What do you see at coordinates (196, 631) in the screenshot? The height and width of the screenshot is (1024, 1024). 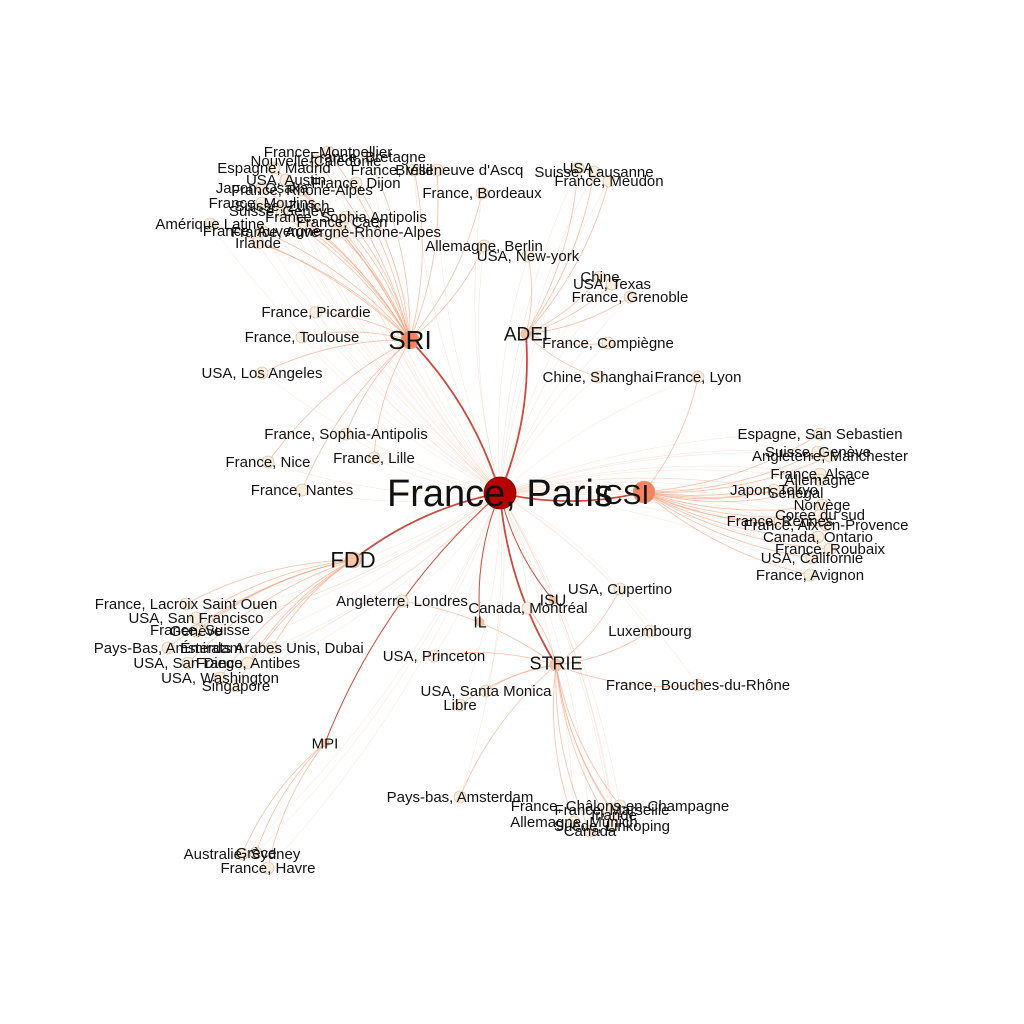 I see `node-geneve` at bounding box center [196, 631].